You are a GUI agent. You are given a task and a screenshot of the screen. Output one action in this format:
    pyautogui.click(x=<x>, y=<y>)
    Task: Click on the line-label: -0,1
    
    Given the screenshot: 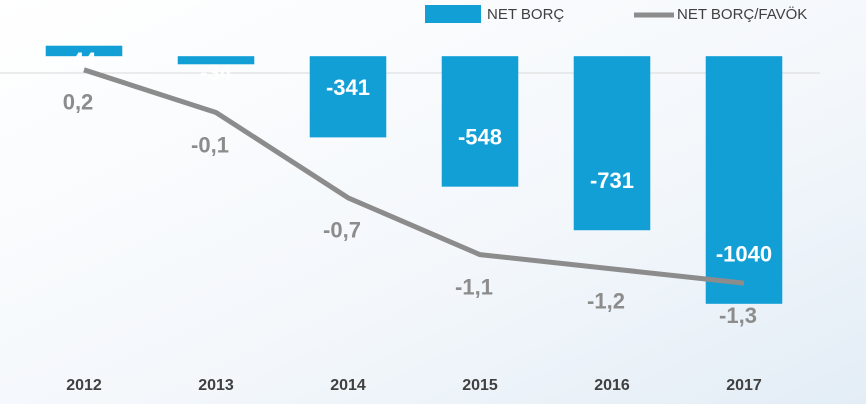 What is the action you would take?
    pyautogui.click(x=210, y=144)
    